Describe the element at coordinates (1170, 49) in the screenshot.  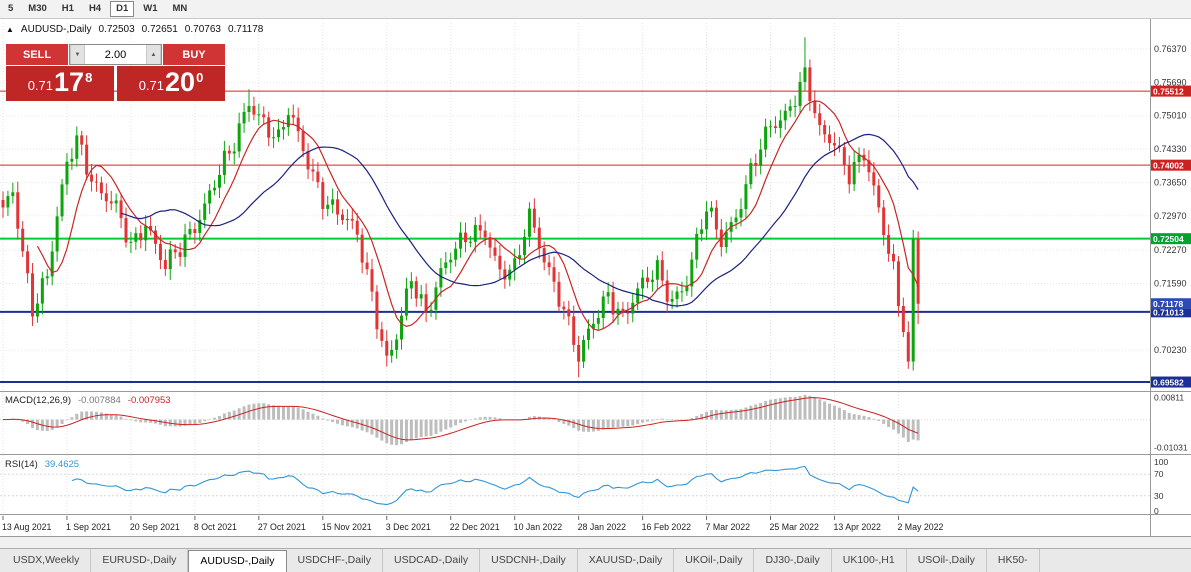
I see `svg-text: 0.76370` at that location.